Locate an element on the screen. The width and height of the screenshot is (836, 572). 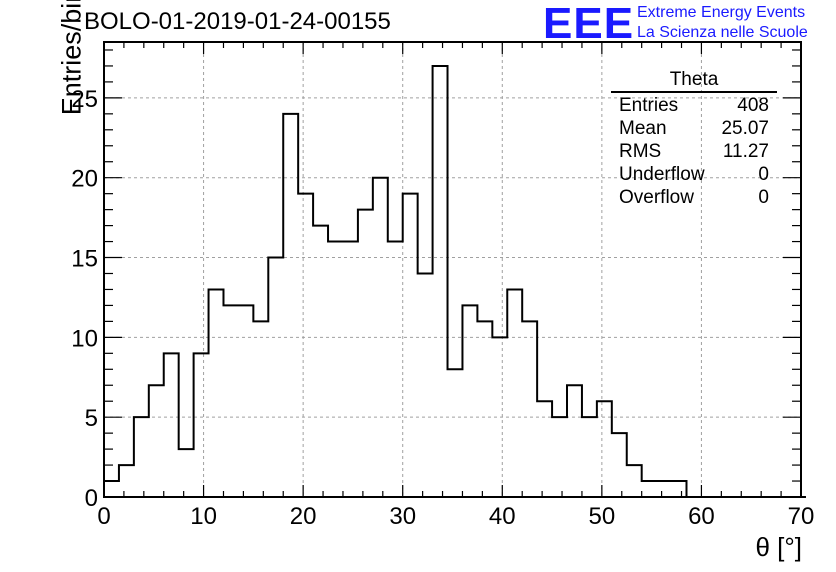
stat-label: Overflow is located at coordinates (656, 197).